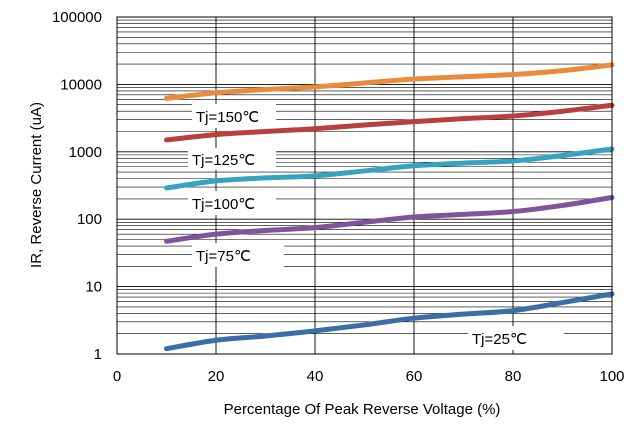  Describe the element at coordinates (93, 287) in the screenshot. I see `y-tick-label: 10` at that location.